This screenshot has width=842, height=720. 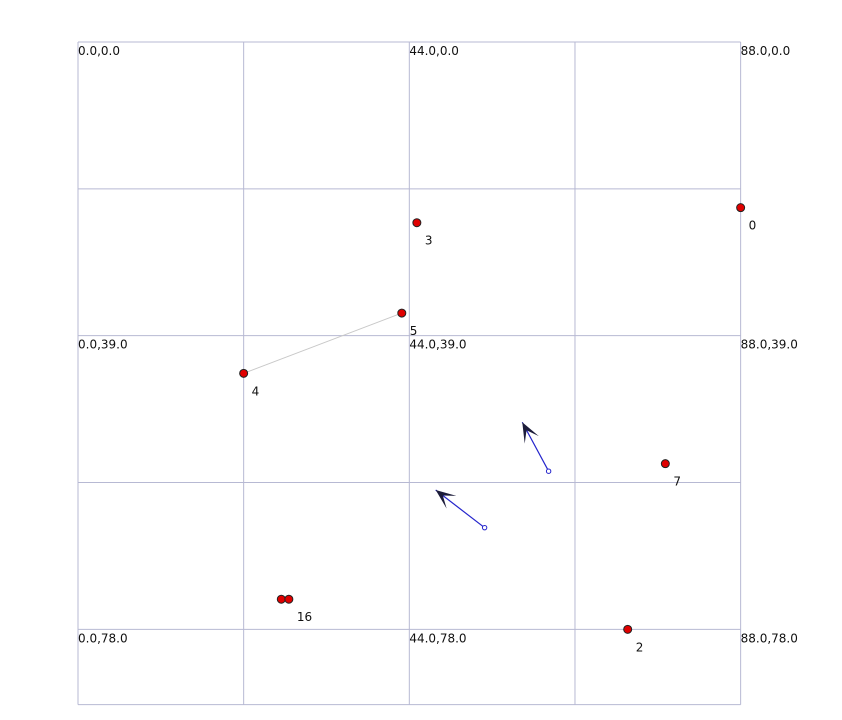 What do you see at coordinates (103, 638) in the screenshot?
I see `coordinate-label: 0.0,78.0` at bounding box center [103, 638].